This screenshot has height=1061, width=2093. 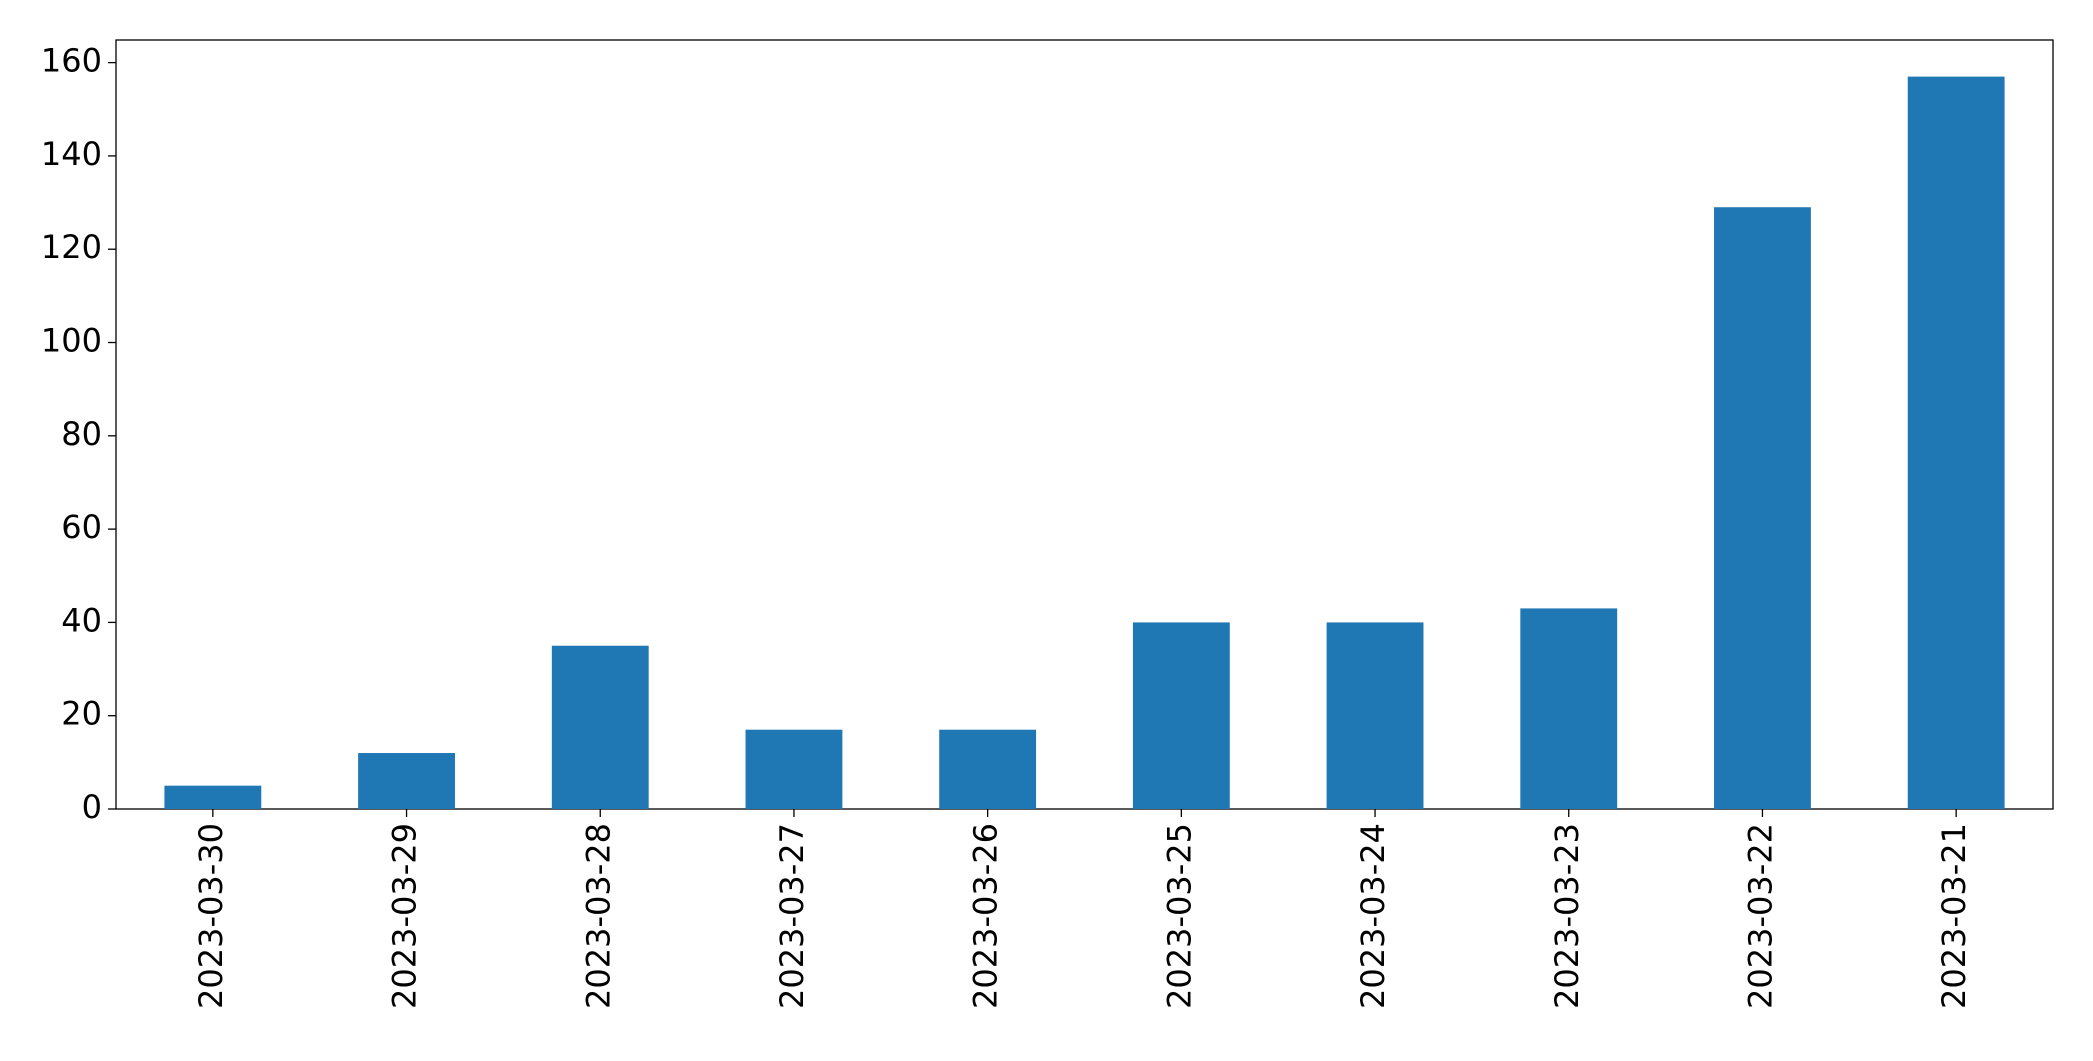 What do you see at coordinates (71, 341) in the screenshot?
I see `y-tick-label: 100` at bounding box center [71, 341].